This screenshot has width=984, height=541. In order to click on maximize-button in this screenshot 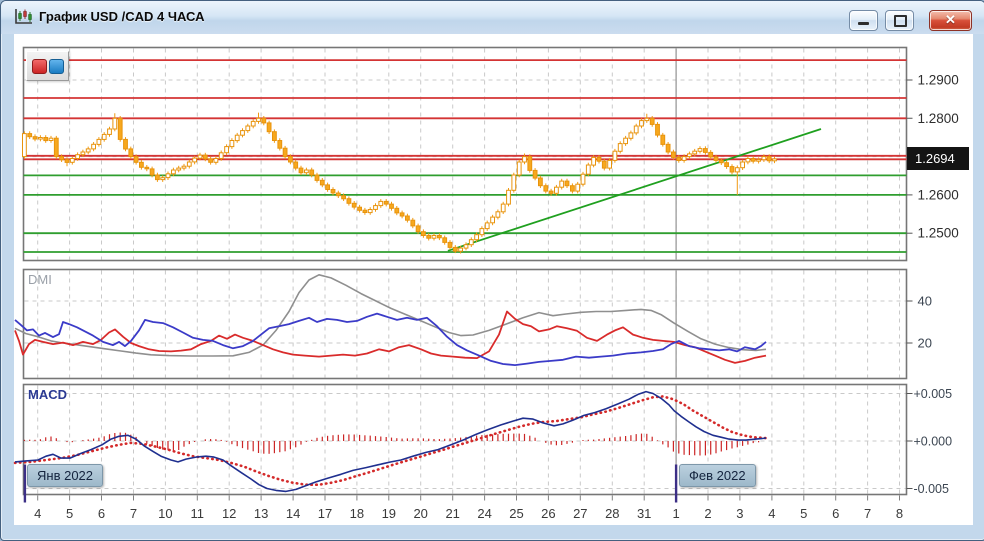, I will do `click(899, 20)`.